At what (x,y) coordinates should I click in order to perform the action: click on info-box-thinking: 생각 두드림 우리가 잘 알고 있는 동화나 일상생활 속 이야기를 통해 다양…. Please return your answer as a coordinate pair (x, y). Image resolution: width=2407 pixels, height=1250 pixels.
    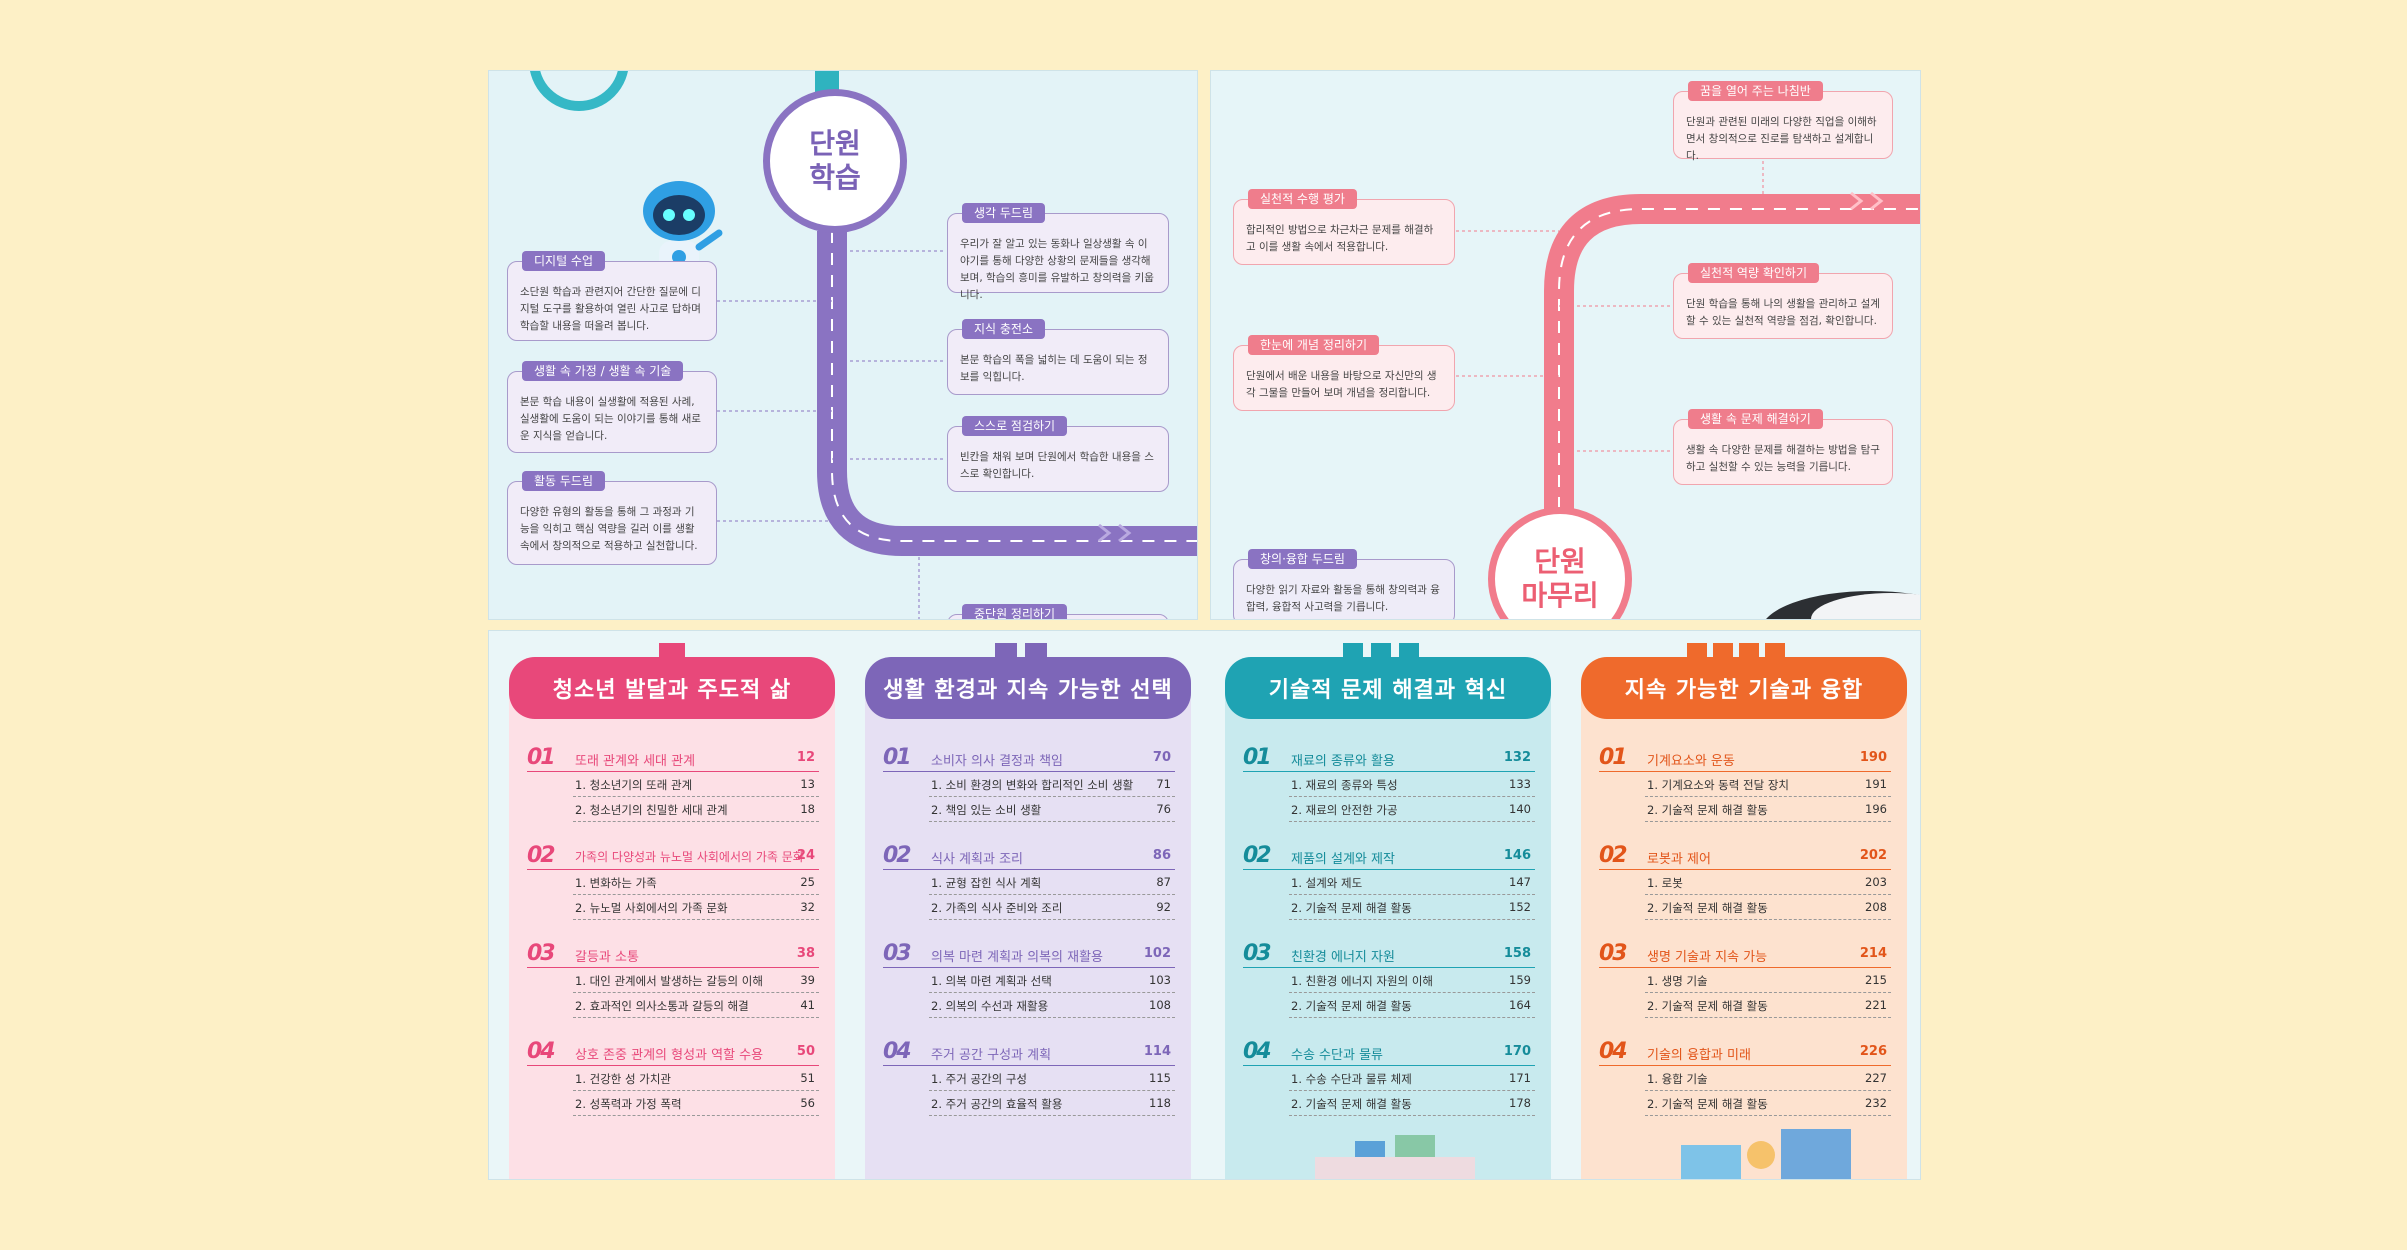
    Looking at the image, I should click on (1058, 252).